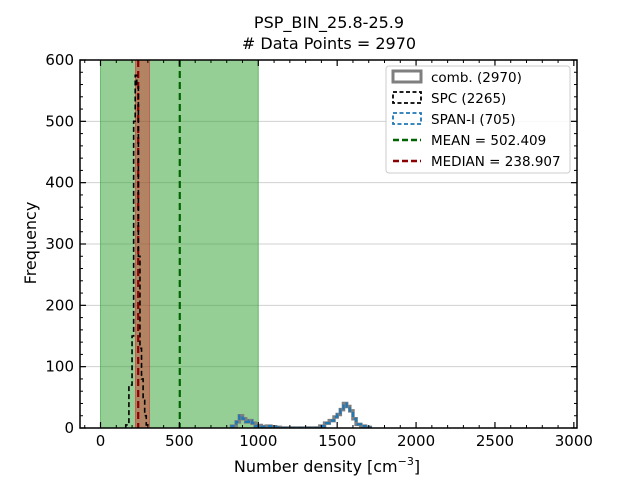 The height and width of the screenshot is (480, 640). What do you see at coordinates (59, 183) in the screenshot?
I see `y-tick-label-4: 400` at bounding box center [59, 183].